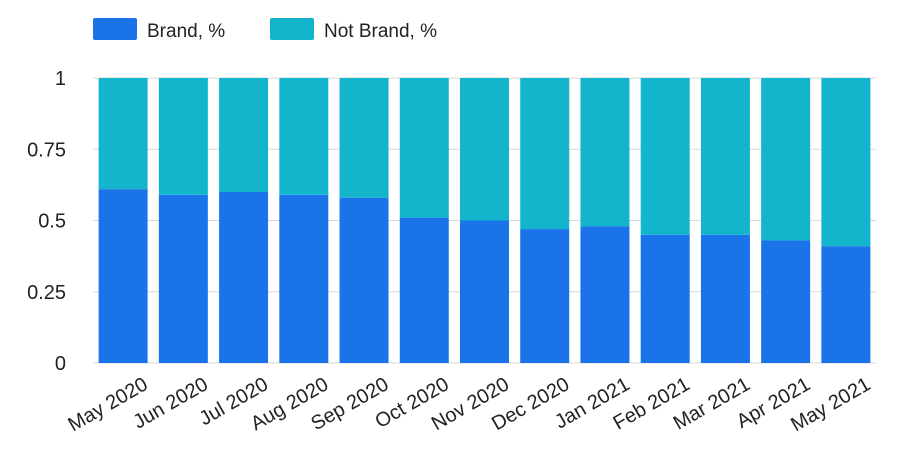 This screenshot has width=900, height=463. What do you see at coordinates (46, 150) in the screenshot?
I see `y-tick-label: 0.75` at bounding box center [46, 150].